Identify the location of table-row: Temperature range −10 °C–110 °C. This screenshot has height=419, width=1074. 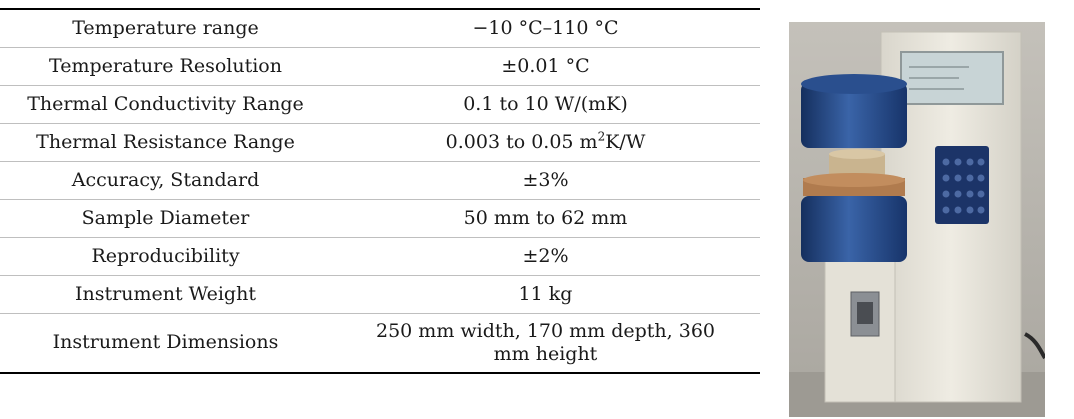
(380, 28).